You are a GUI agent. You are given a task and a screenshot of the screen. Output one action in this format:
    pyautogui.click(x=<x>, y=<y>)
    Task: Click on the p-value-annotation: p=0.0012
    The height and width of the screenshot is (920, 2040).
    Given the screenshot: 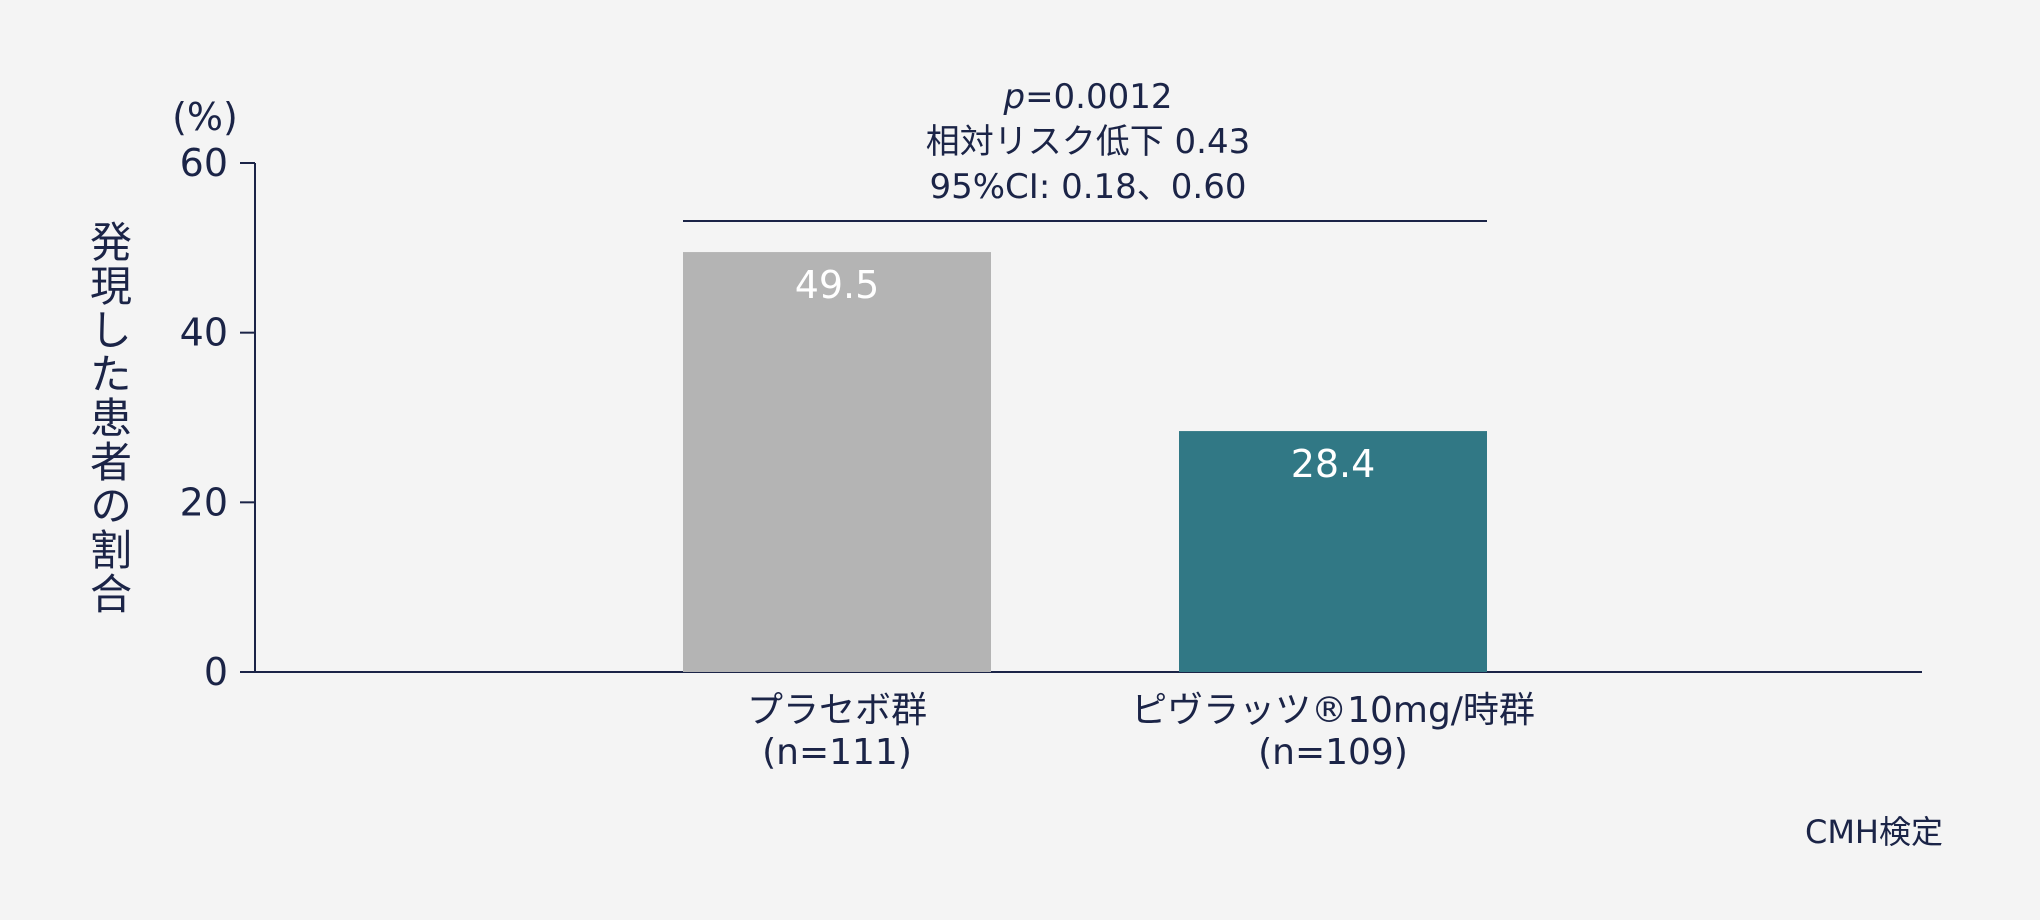 What is the action you would take?
    pyautogui.click(x=1087, y=97)
    